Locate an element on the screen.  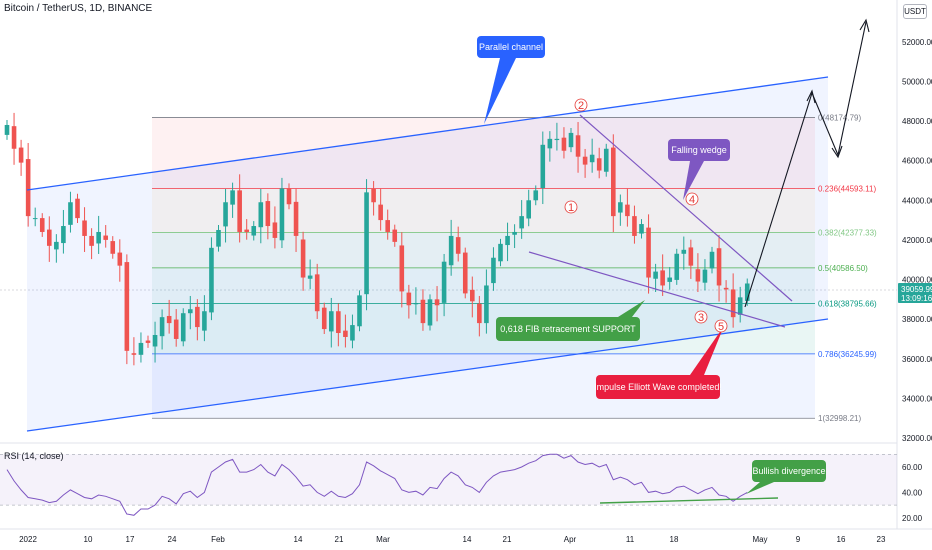
wave-label: 1 is located at coordinates (571, 208).